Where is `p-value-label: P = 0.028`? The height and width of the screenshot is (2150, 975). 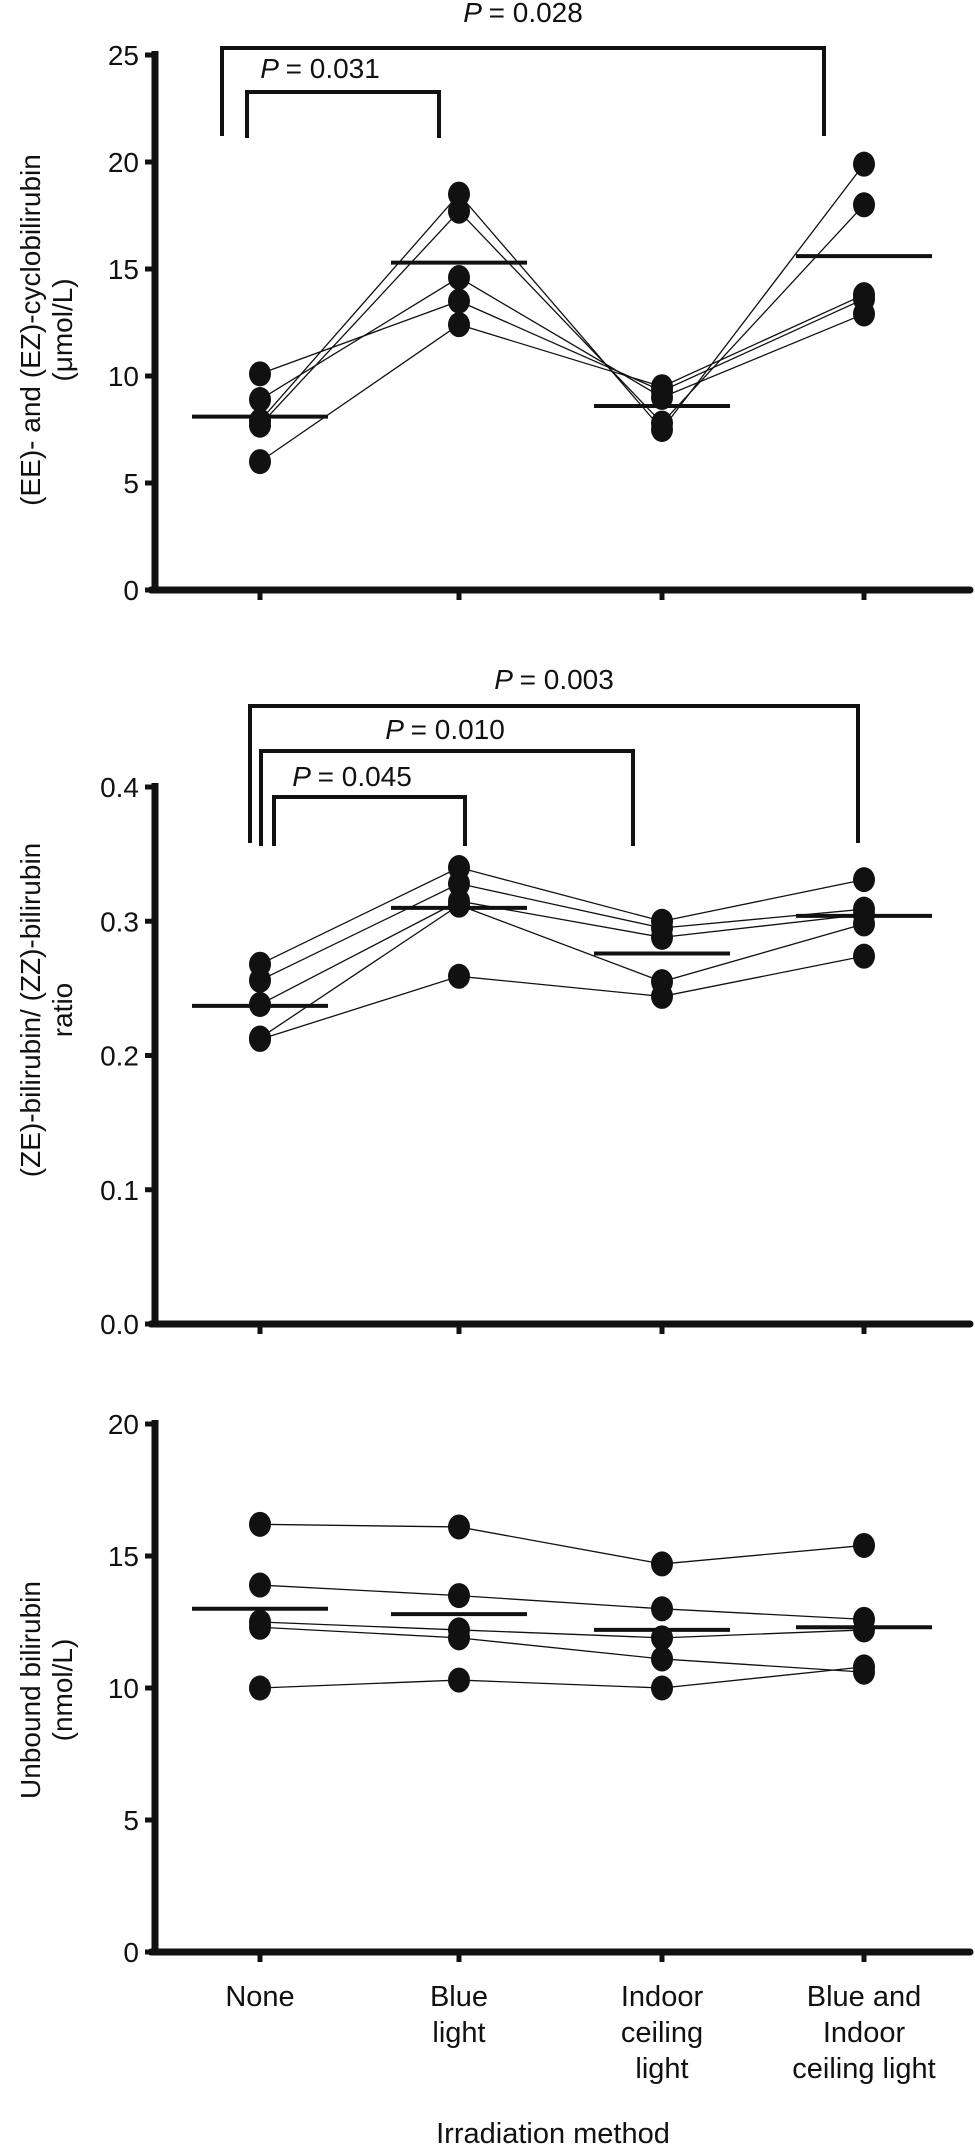 p-value-label: P = 0.028 is located at coordinates (523, 14).